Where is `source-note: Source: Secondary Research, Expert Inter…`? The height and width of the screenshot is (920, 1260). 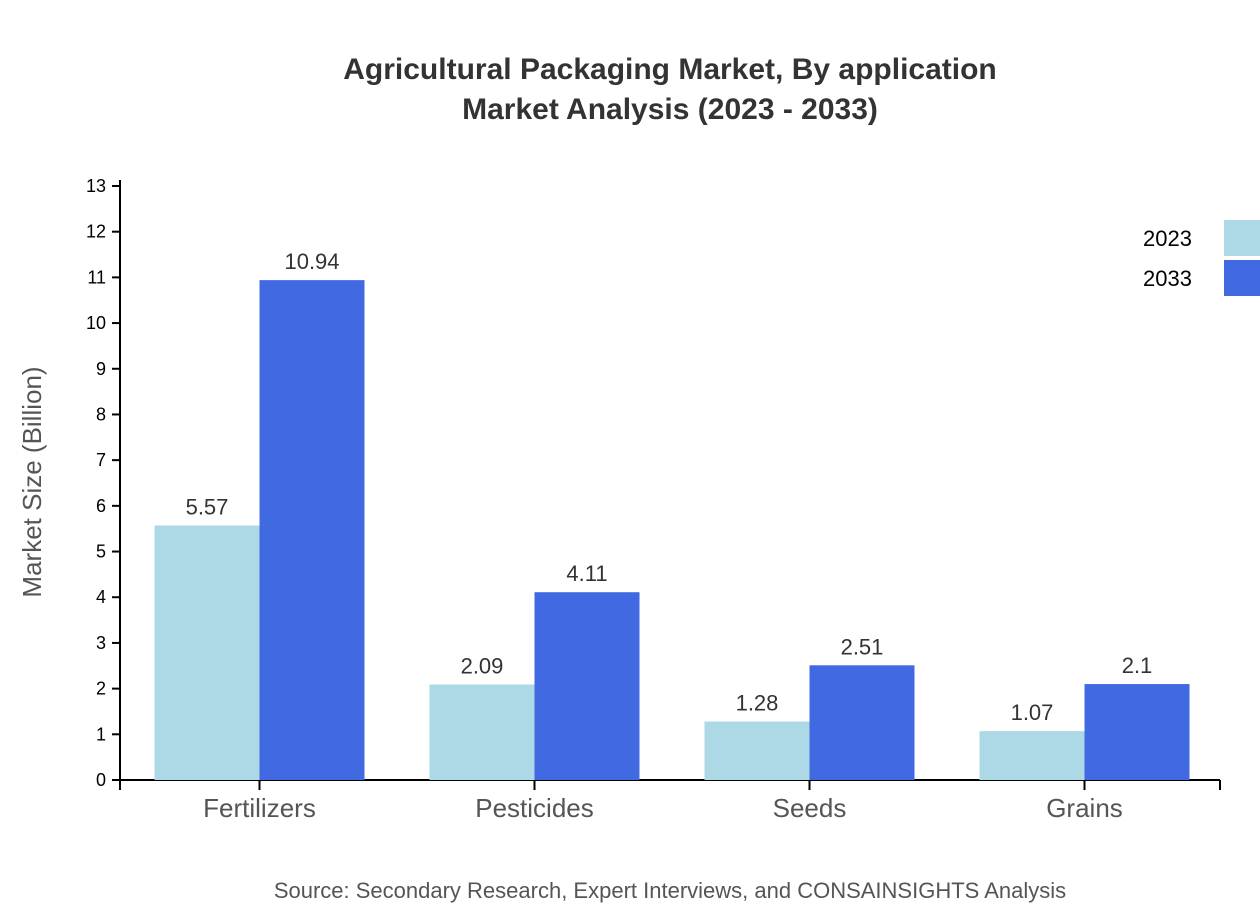 source-note: Source: Secondary Research, Expert Inter… is located at coordinates (670, 890).